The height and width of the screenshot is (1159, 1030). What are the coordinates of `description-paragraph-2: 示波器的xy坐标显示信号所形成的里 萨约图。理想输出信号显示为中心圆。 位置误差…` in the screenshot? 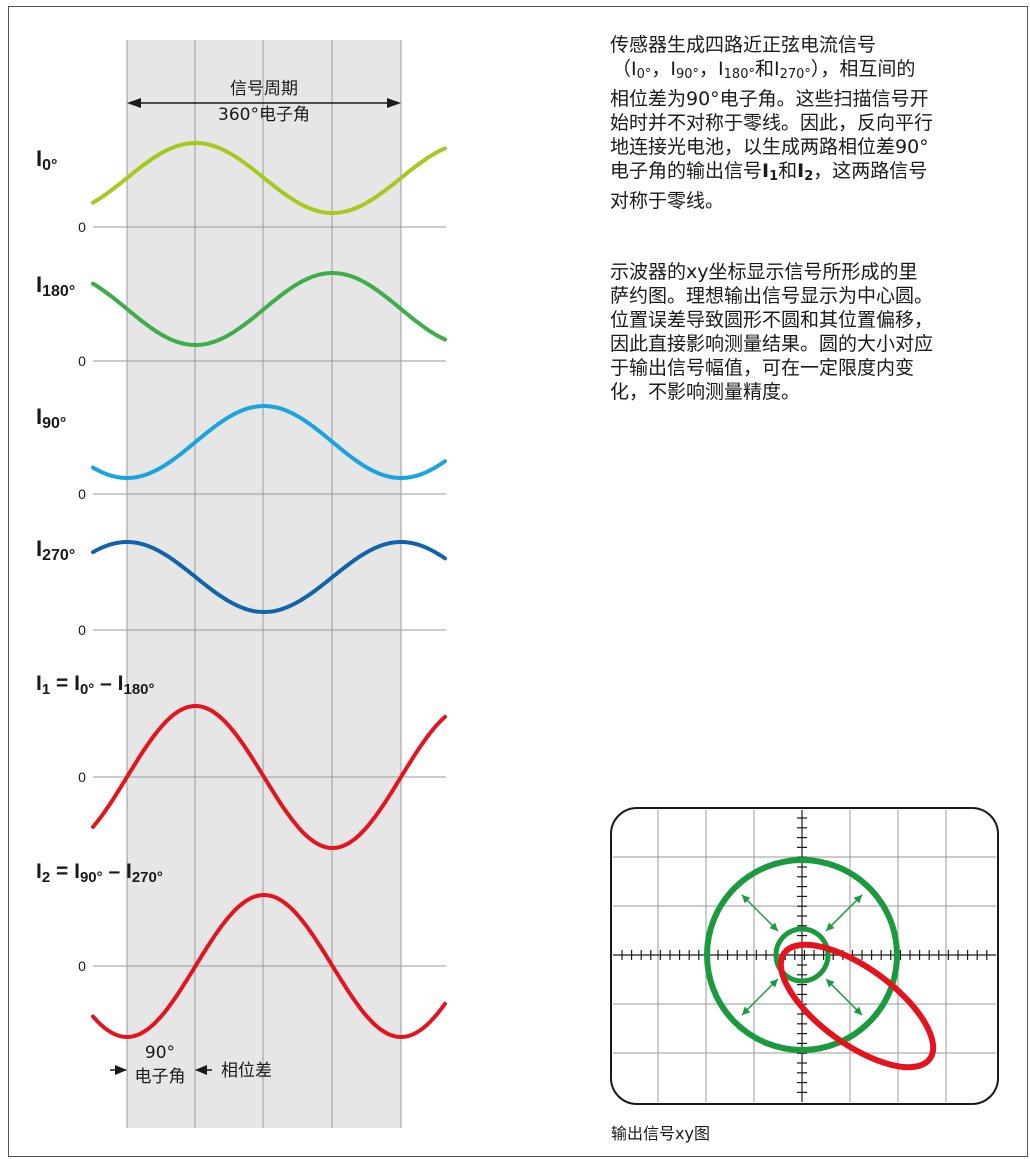 It's located at (815, 332).